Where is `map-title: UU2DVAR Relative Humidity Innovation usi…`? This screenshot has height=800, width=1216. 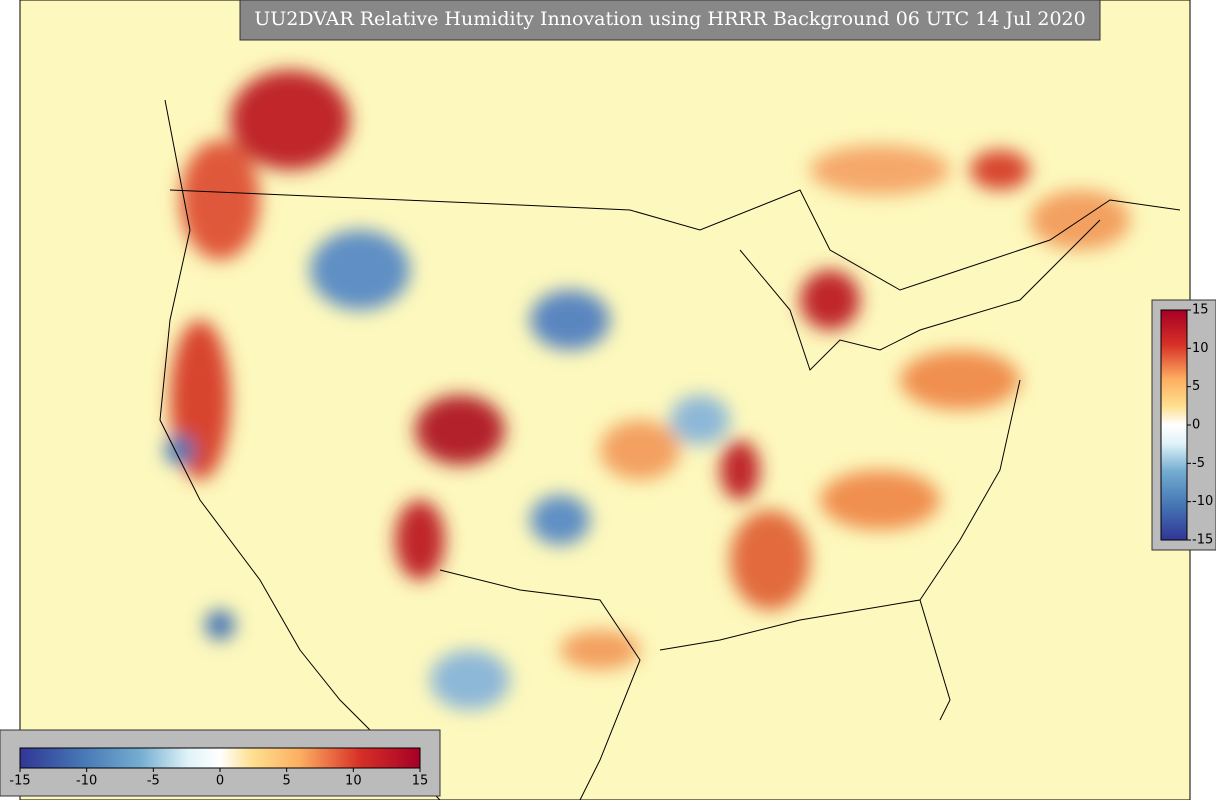 map-title: UU2DVAR Relative Humidity Innovation usi… is located at coordinates (670, 19).